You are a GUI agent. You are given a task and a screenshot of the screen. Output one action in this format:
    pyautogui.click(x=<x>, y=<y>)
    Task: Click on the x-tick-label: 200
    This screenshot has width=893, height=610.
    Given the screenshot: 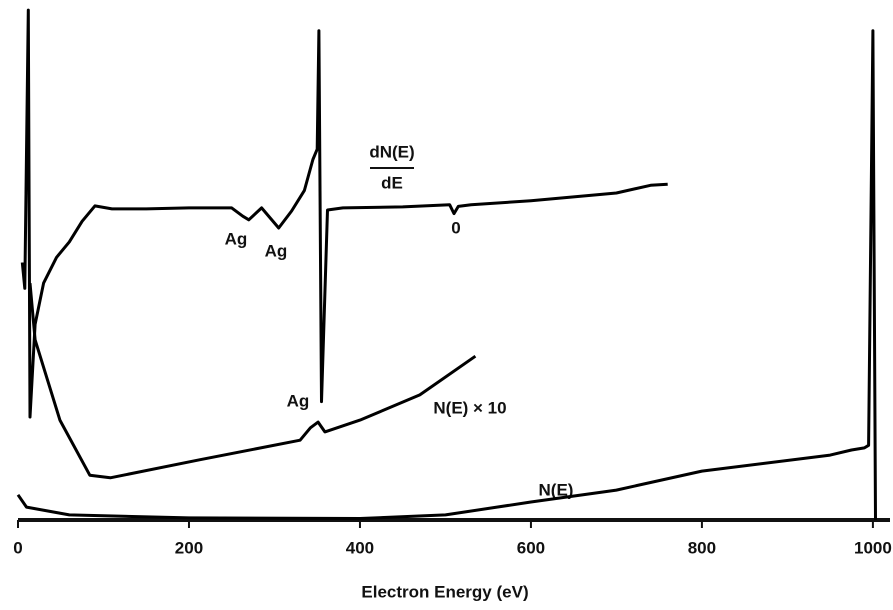 What is the action you would take?
    pyautogui.click(x=189, y=547)
    